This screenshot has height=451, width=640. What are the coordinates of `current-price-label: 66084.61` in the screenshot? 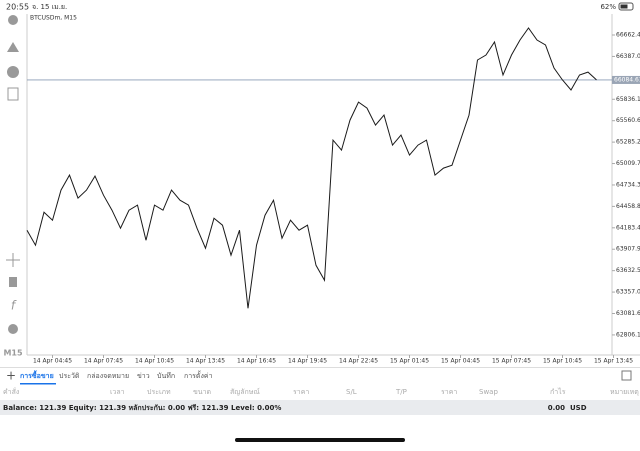 It's located at (627, 79).